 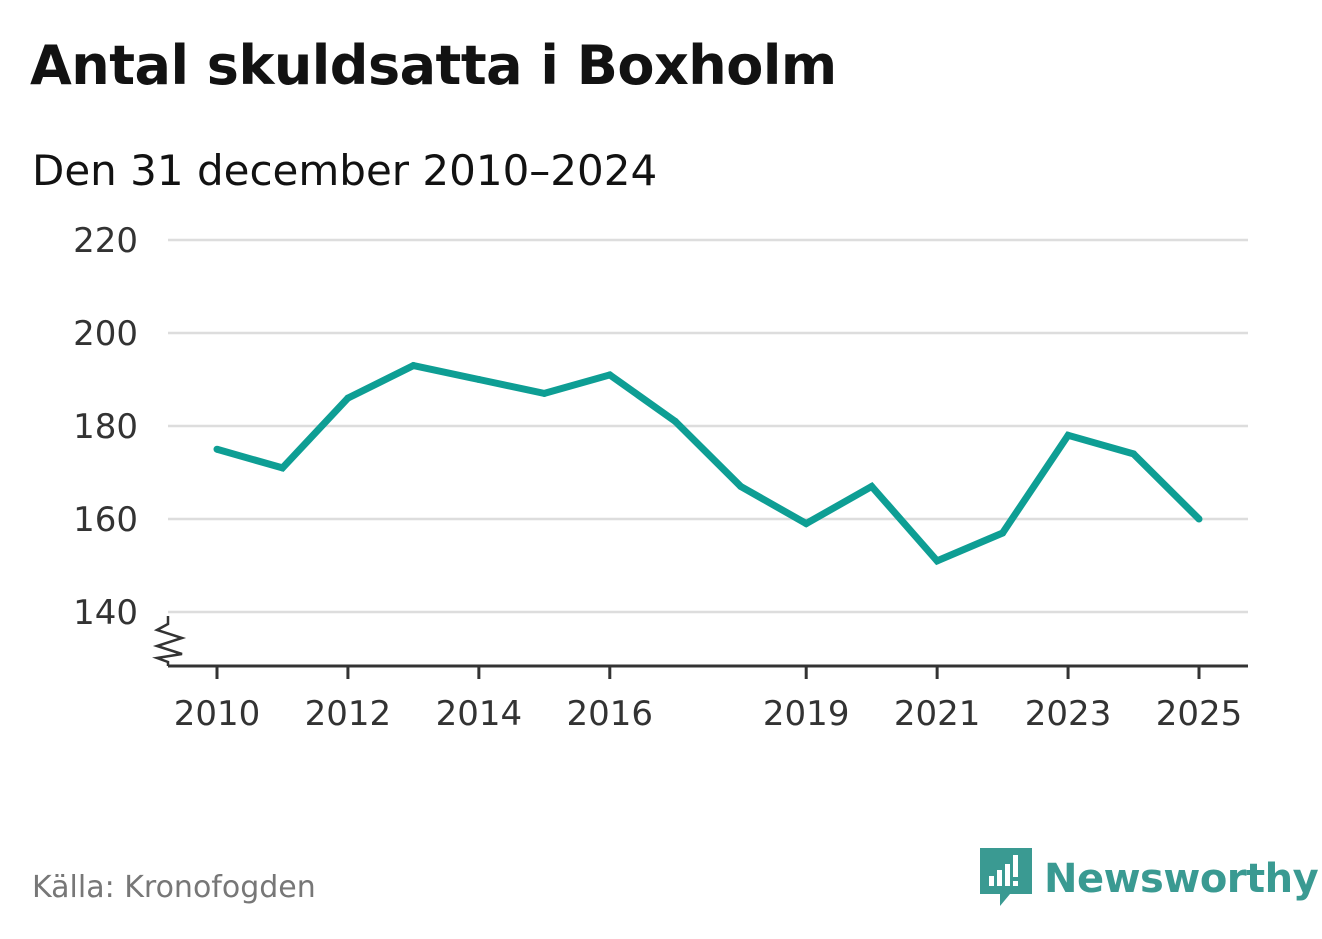 I want to click on y-tick-label: 180, so click(x=105, y=427).